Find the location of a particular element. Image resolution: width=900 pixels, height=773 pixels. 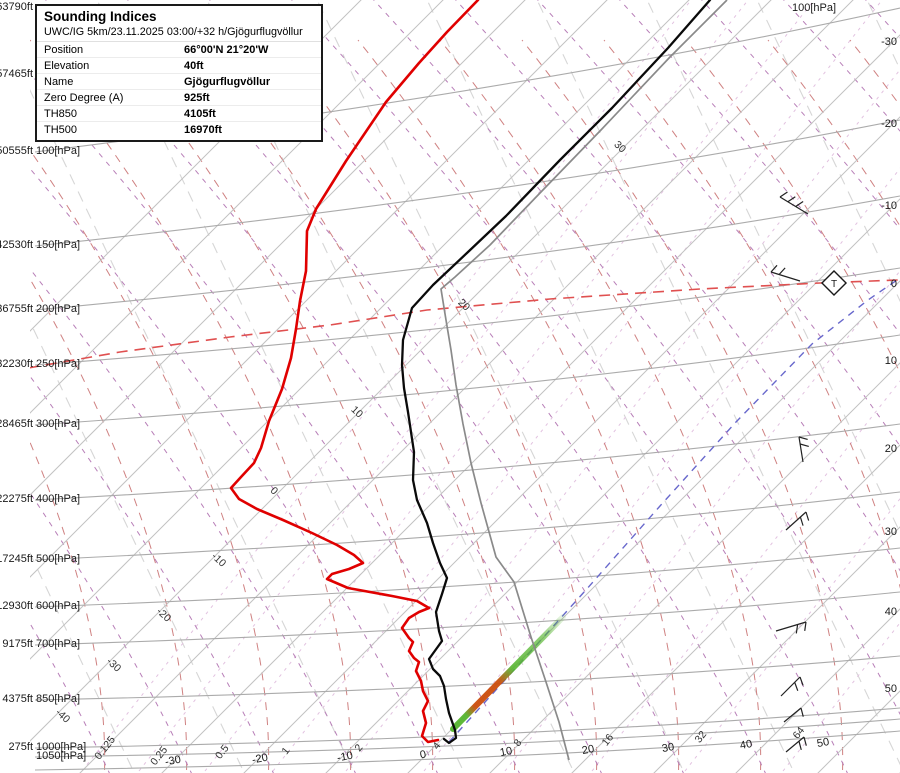

info-value: 16970ft is located at coordinates (203, 129).